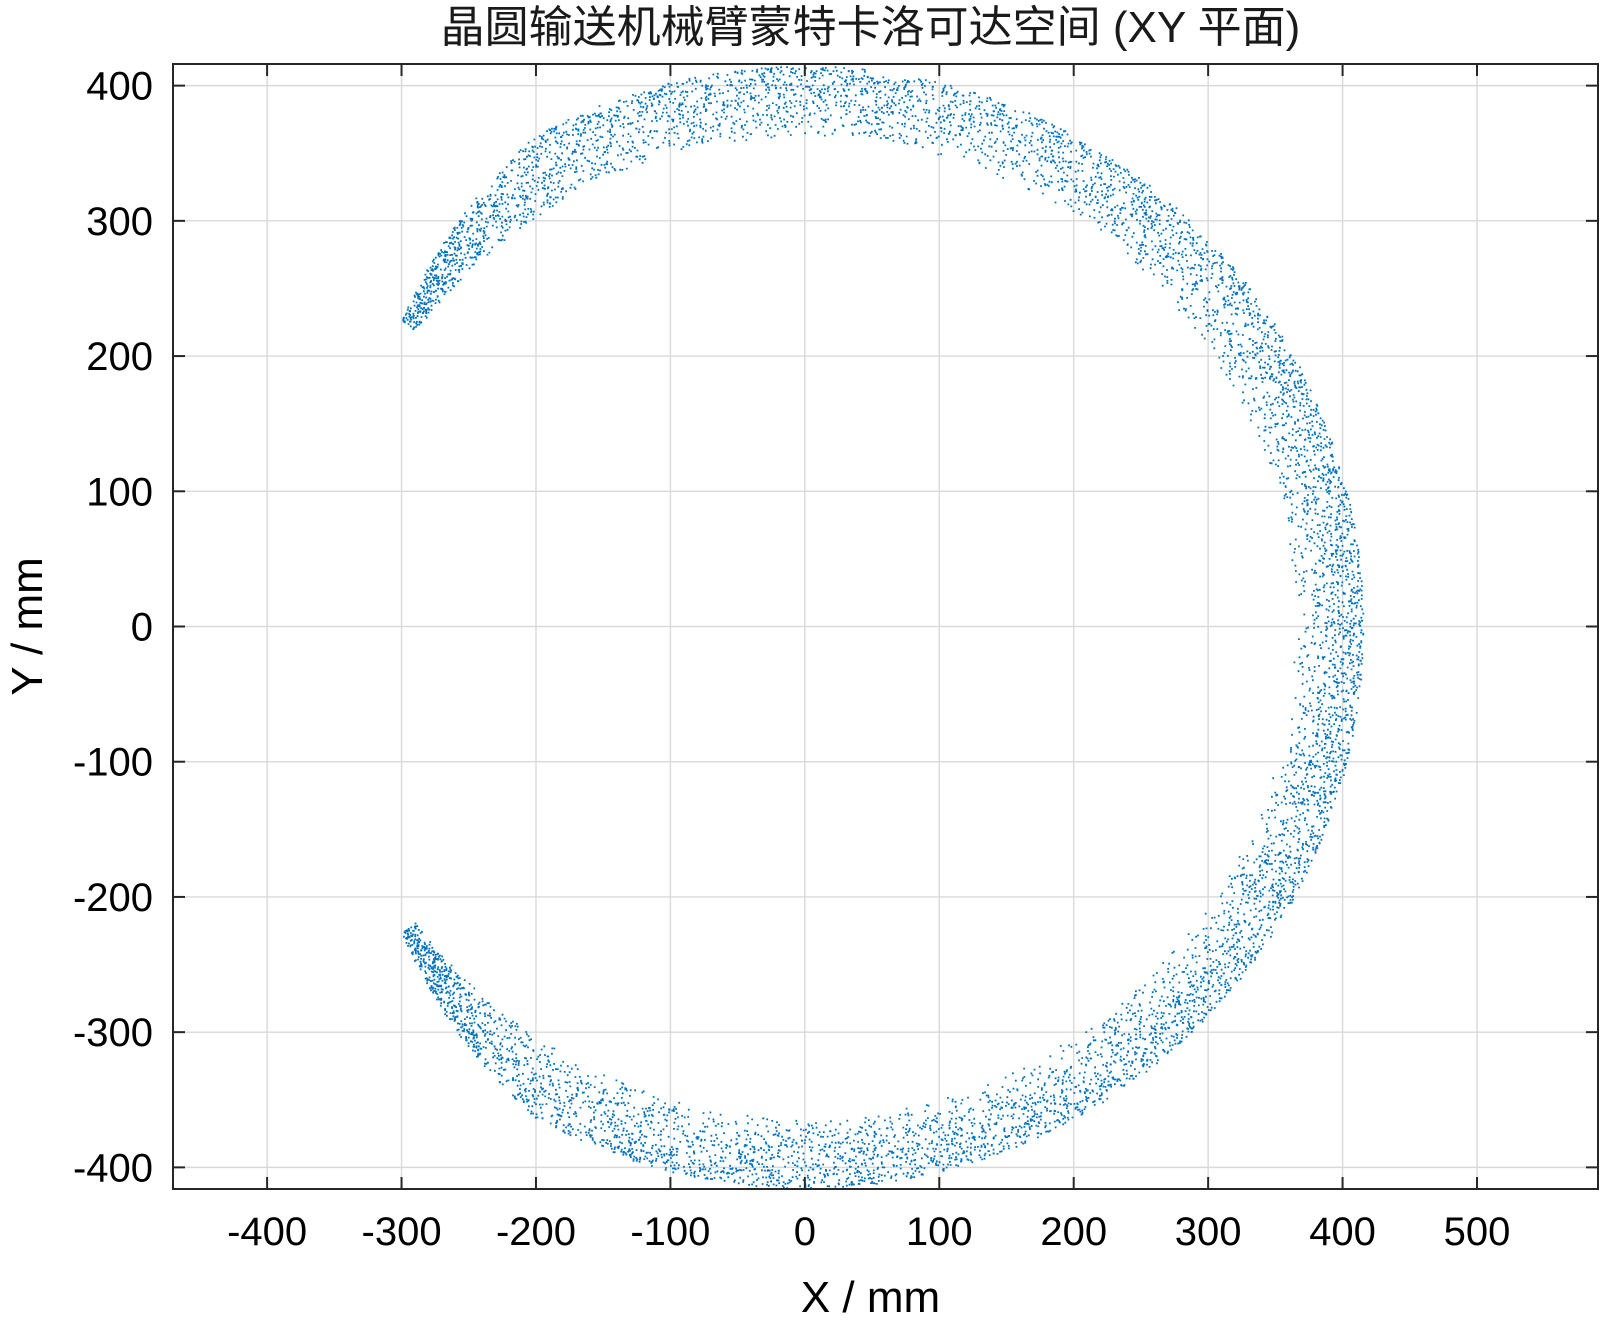 The image size is (1600, 1320). What do you see at coordinates (536, 1232) in the screenshot?
I see `x-tick-label: -200` at bounding box center [536, 1232].